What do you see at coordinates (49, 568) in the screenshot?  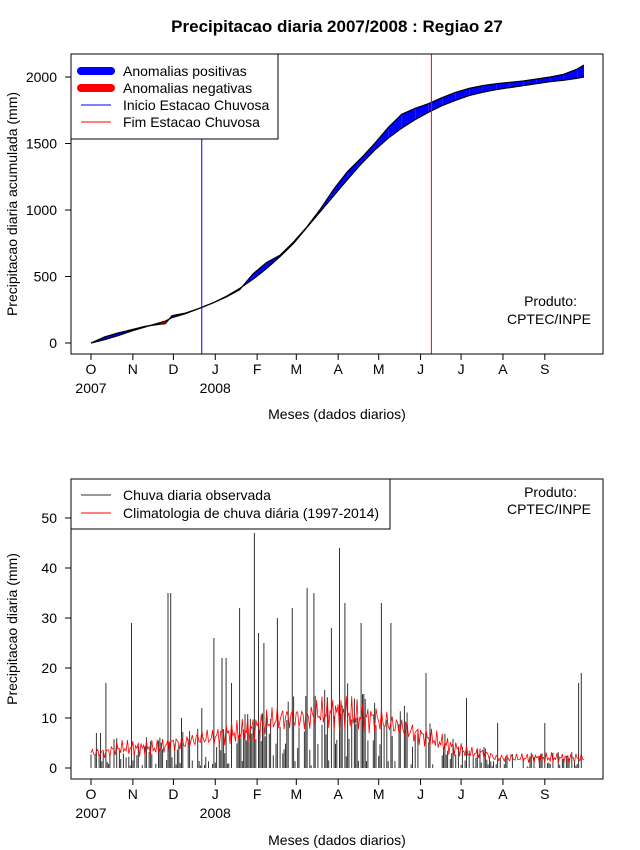 I see `y-tick-label: 40` at bounding box center [49, 568].